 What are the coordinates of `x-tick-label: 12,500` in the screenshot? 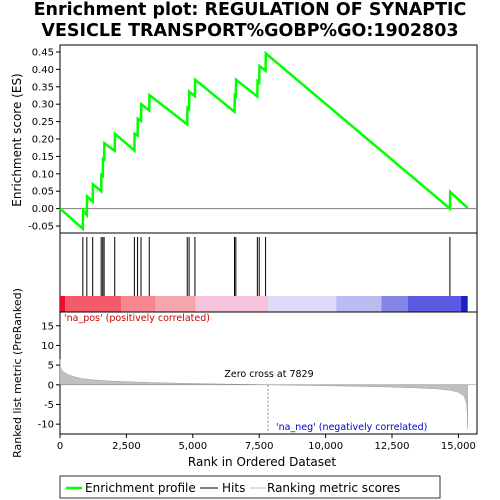 It's located at (392, 446).